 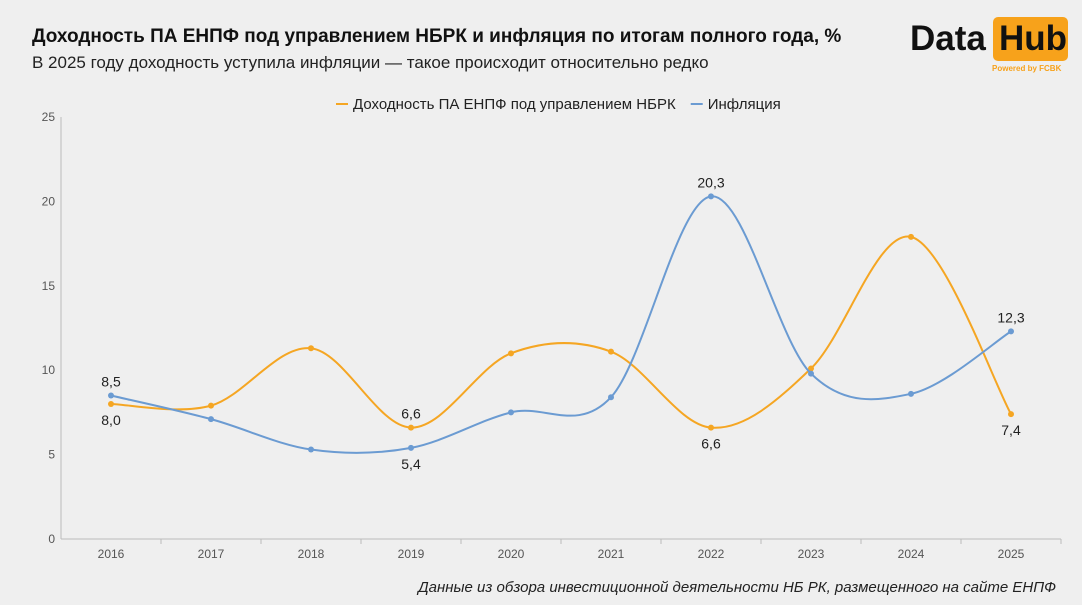 I want to click on y-tick-label: 25, so click(x=49, y=117).